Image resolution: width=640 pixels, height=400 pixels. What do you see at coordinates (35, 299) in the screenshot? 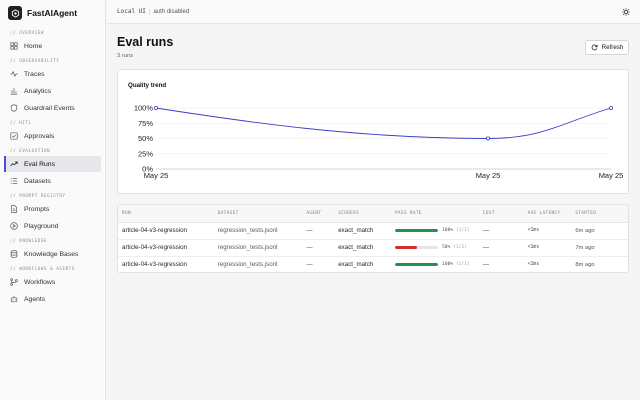
I see `sidebar-item-label: Agents` at bounding box center [35, 299].